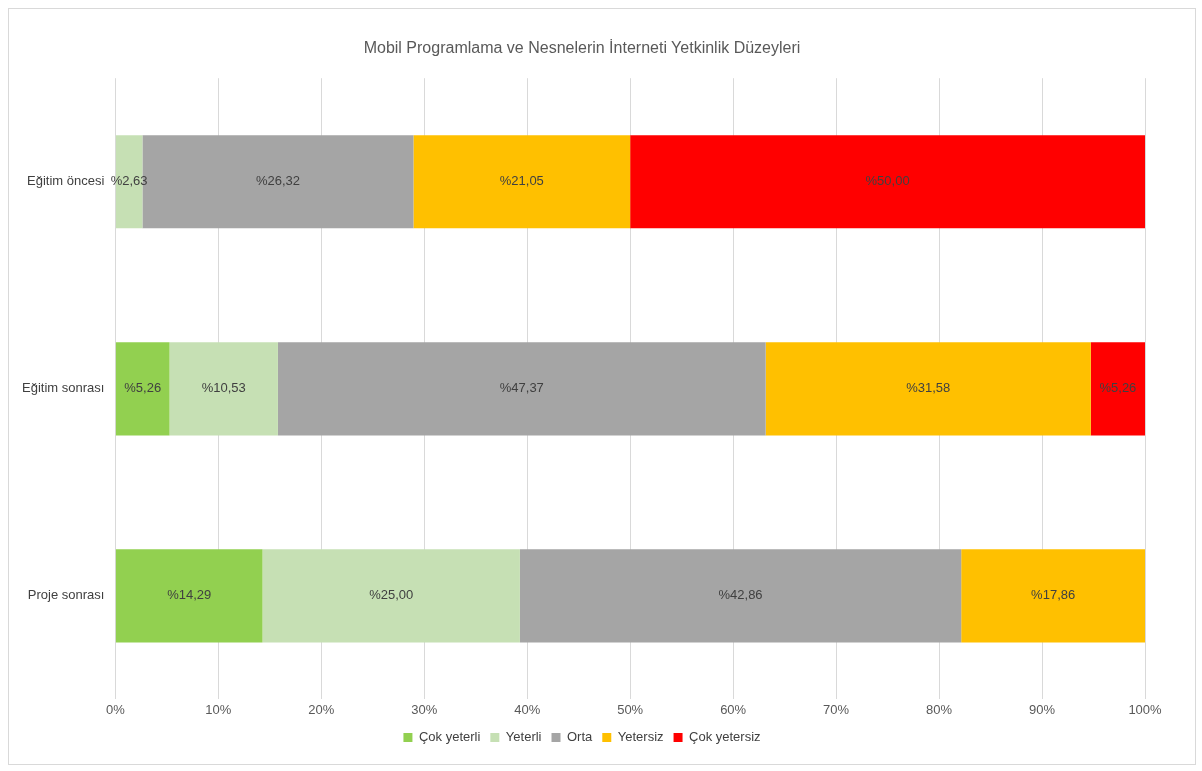 This screenshot has height=771, width=1202. Describe the element at coordinates (321, 709) in the screenshot. I see `x-tick-label: 20%` at that location.